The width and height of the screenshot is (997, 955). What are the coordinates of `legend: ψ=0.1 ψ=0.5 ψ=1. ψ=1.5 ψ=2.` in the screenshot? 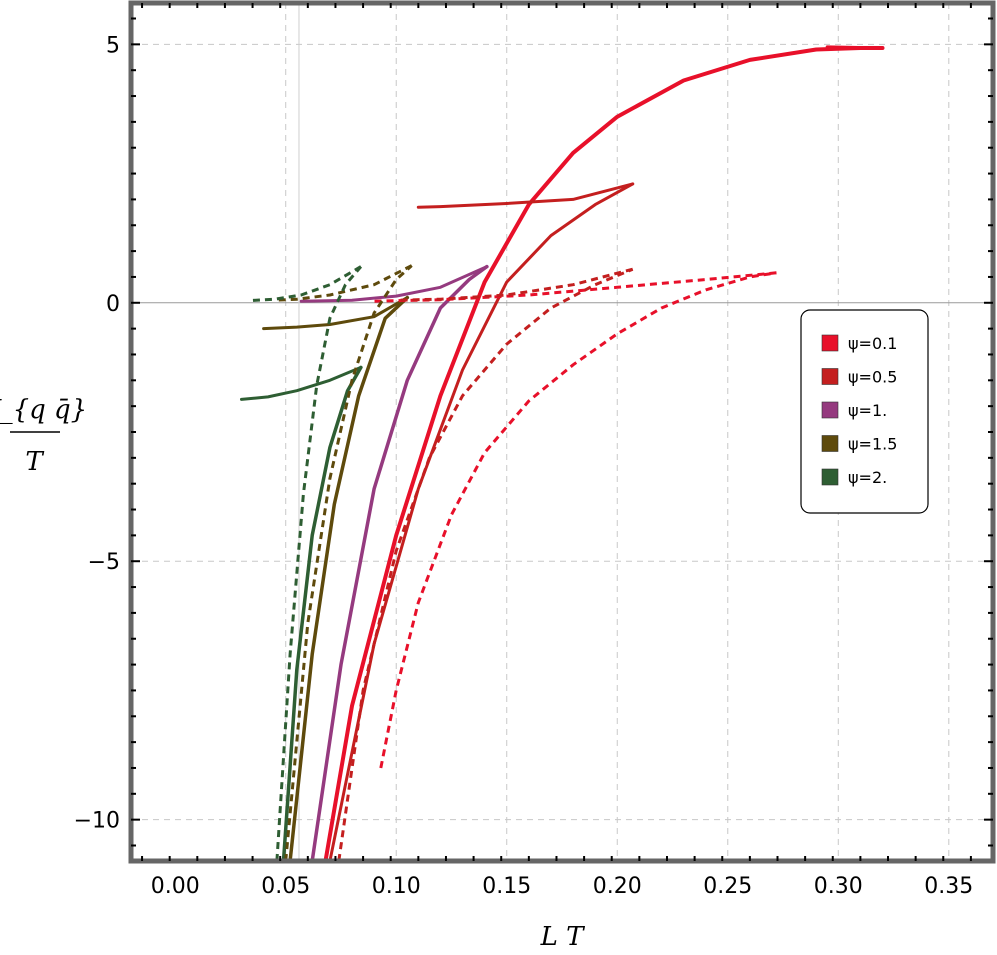 It's located at (864, 411).